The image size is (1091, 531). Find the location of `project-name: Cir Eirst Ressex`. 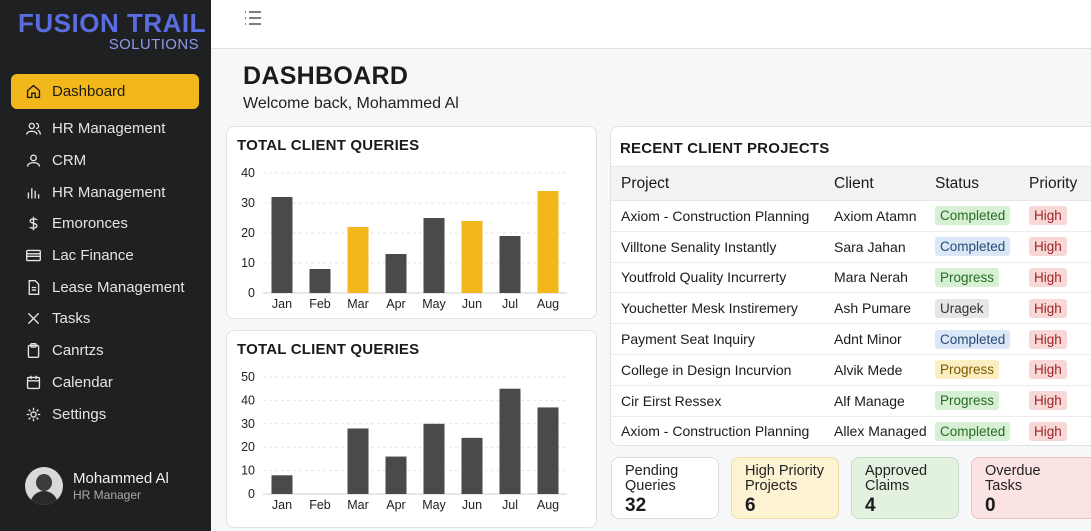

project-name: Cir Eirst Ressex is located at coordinates (722, 401).